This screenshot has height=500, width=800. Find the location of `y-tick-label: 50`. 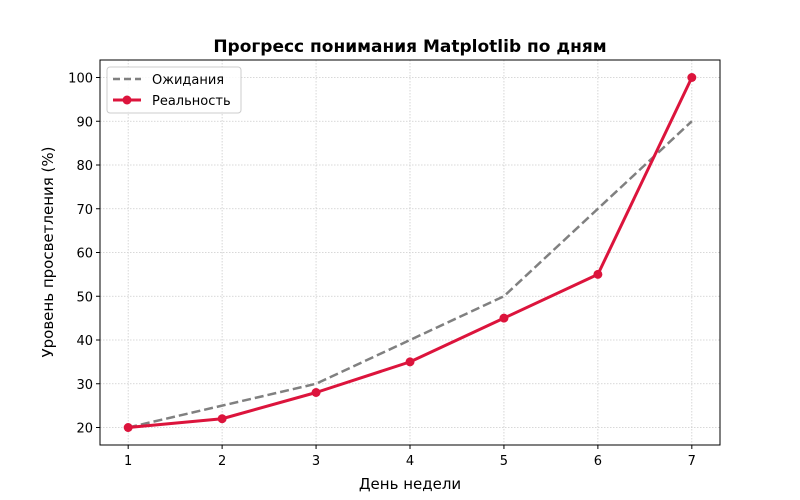

y-tick-label: 50 is located at coordinates (84, 297).